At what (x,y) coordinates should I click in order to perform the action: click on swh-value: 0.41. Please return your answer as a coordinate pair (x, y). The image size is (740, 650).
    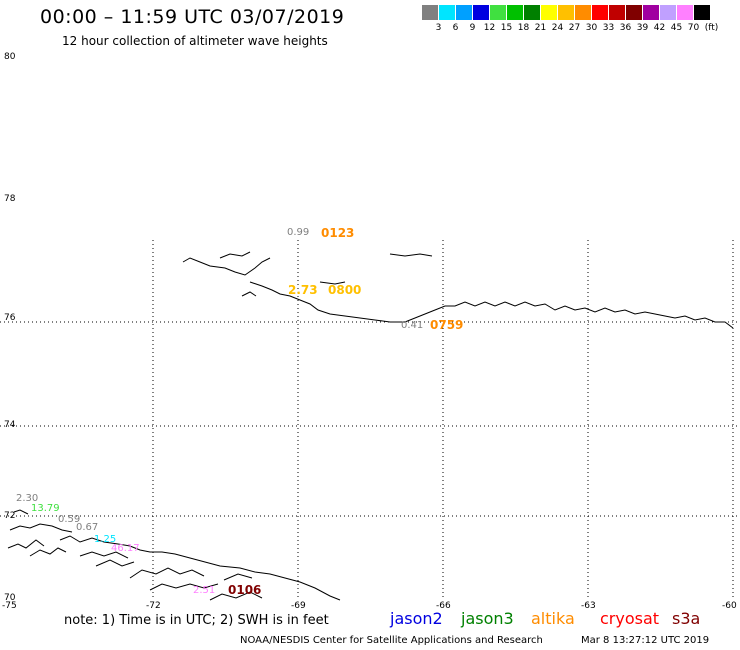
    Looking at the image, I should click on (412, 325).